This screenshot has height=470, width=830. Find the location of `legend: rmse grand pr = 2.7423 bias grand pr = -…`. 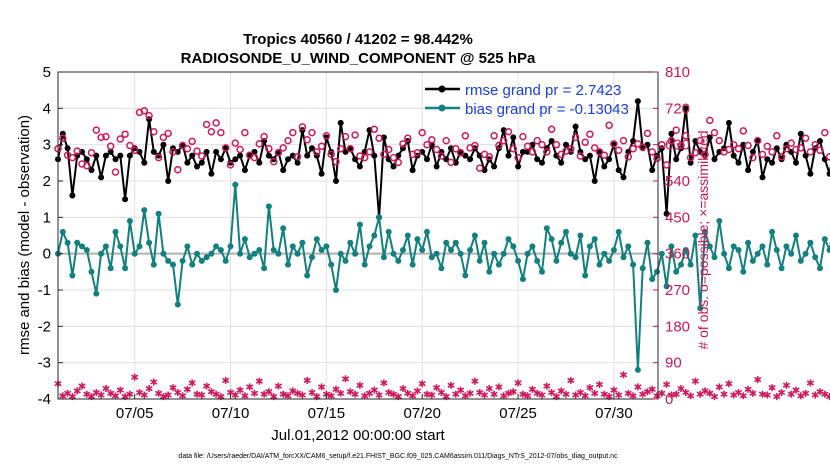

legend: rmse grand pr = 2.7423 bias grand pr = -… is located at coordinates (527, 100).